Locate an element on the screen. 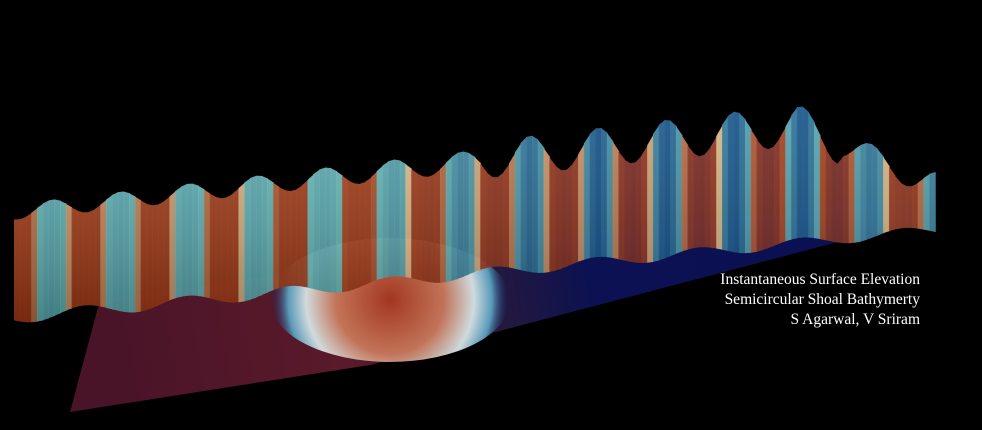 The width and height of the screenshot is (982, 430). caption-subtitle: Semicircular Shoal Bathymerty is located at coordinates (822, 299).